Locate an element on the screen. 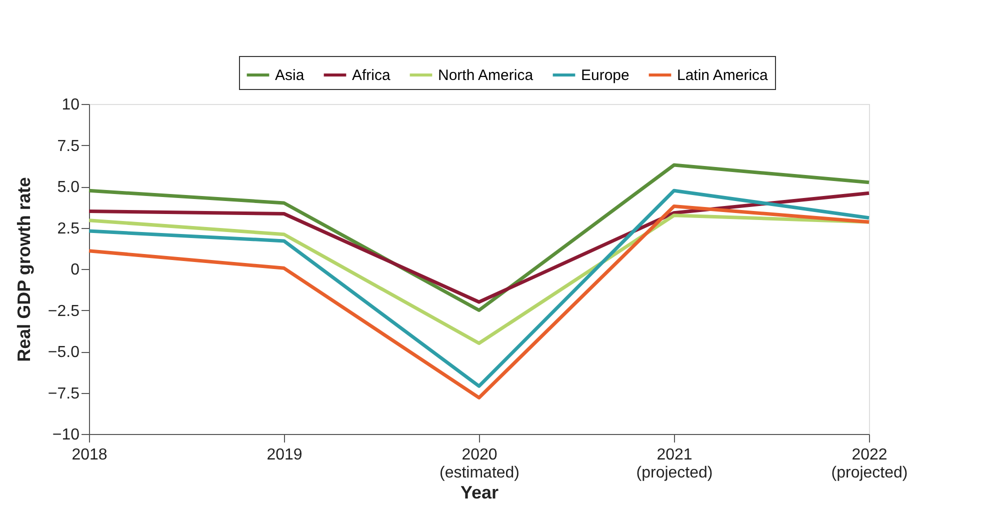 This screenshot has height=518, width=981. y-axis-title: Real GDP growth rate is located at coordinates (24, 269).